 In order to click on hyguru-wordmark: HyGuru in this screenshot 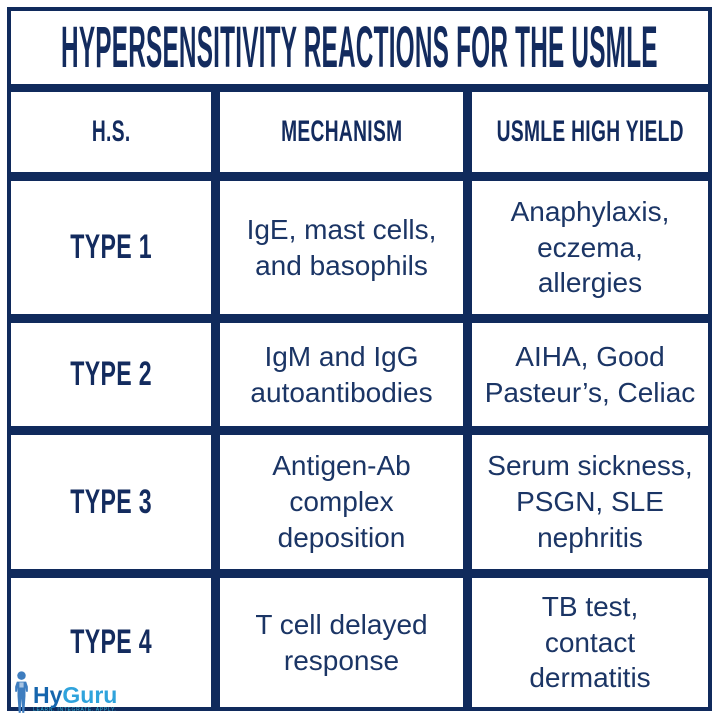, I will do `click(75, 695)`.